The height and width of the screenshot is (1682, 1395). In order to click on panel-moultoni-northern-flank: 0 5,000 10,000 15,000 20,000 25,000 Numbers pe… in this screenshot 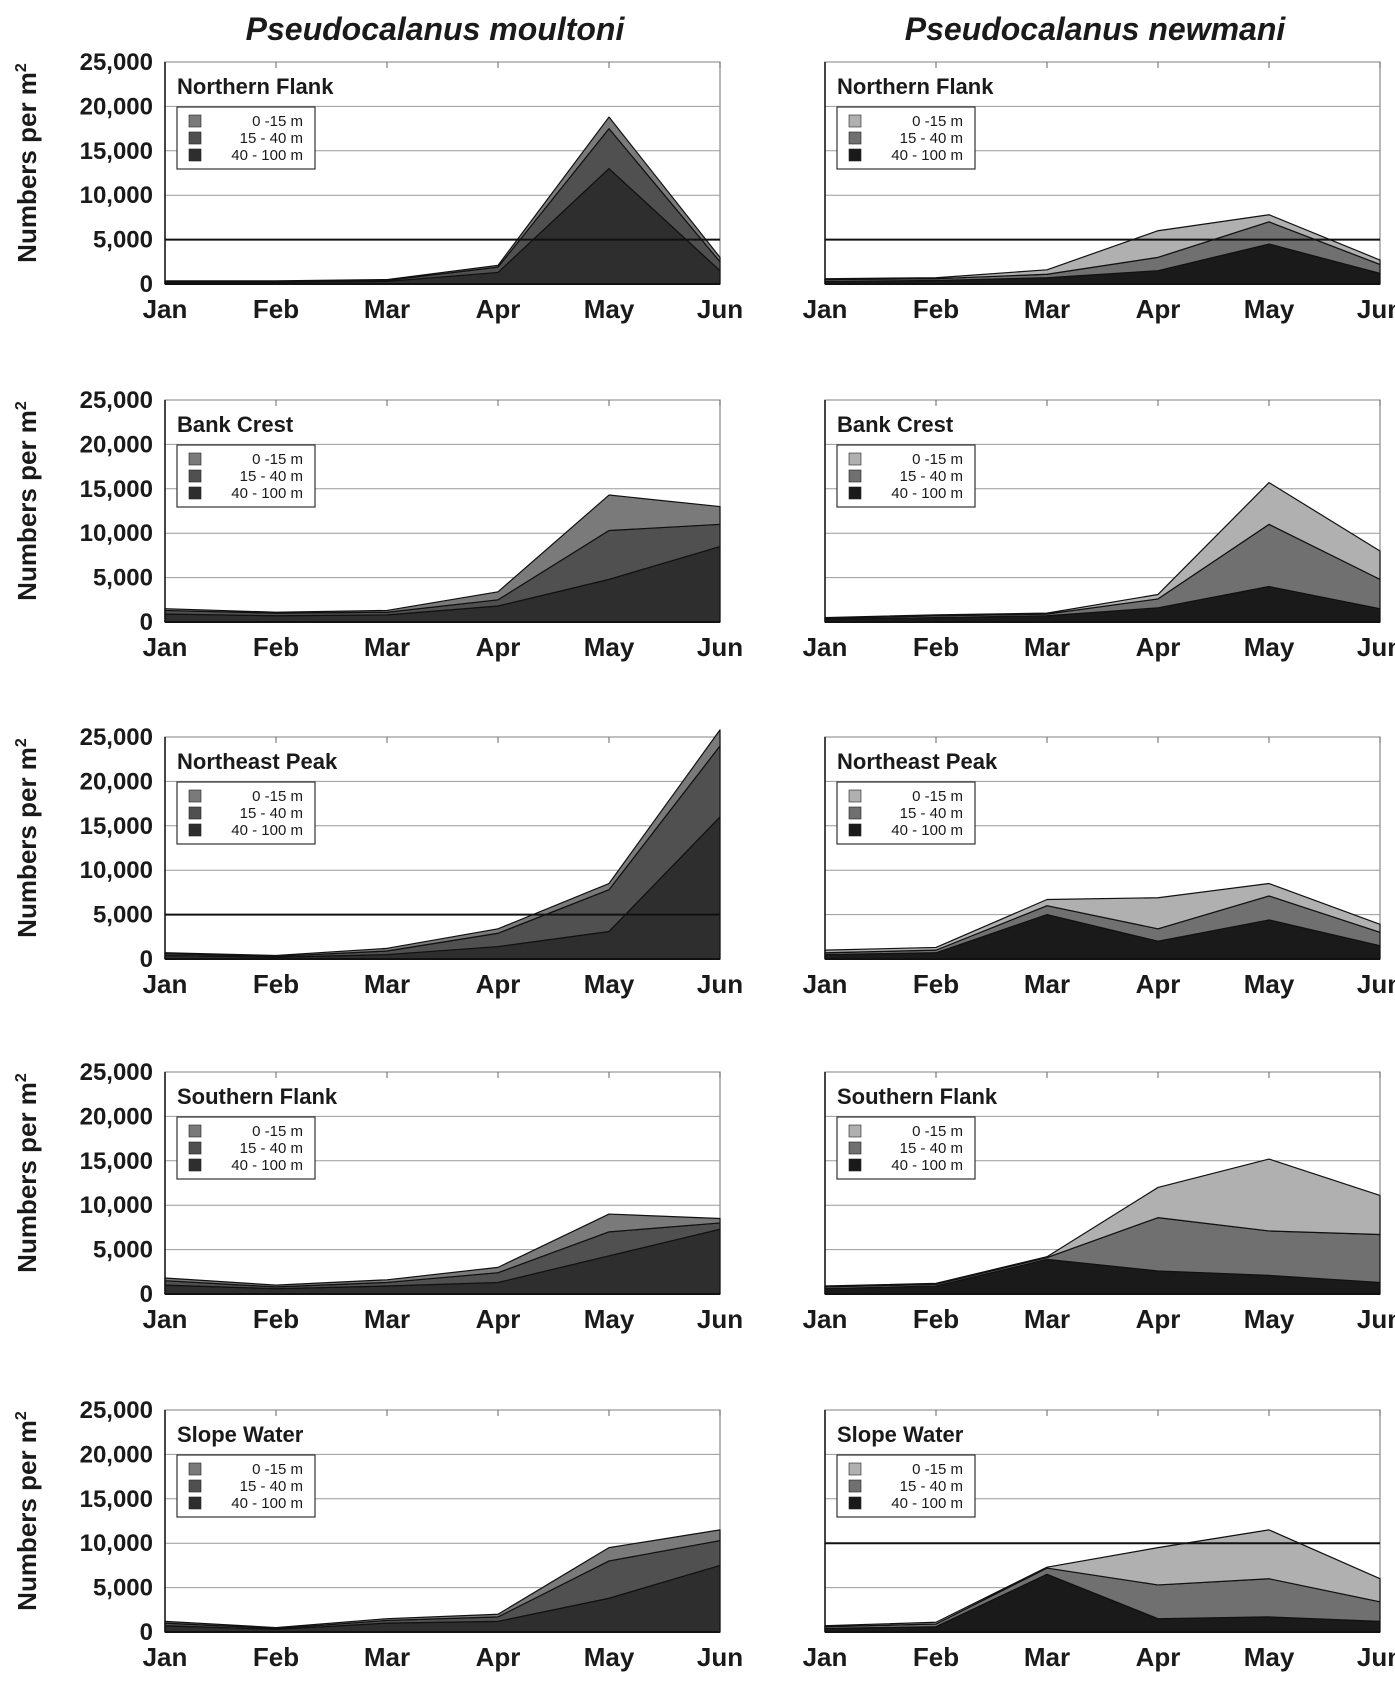, I will do `click(377, 186)`.